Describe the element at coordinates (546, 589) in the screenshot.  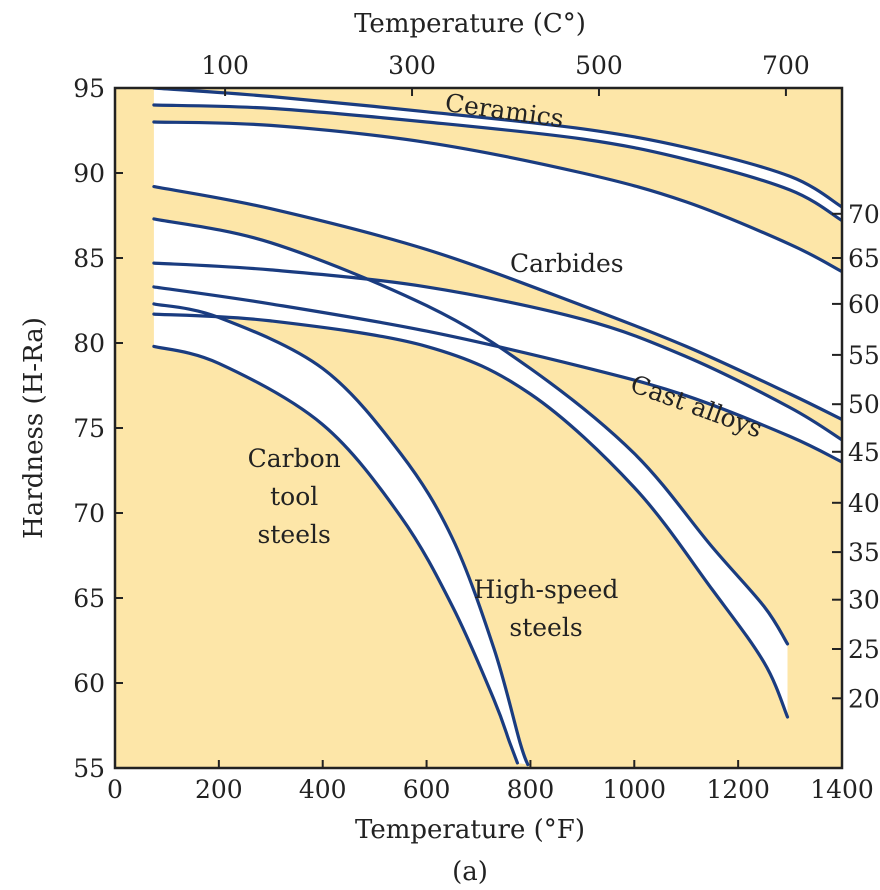
I see `region-label-line: High-speed` at that location.